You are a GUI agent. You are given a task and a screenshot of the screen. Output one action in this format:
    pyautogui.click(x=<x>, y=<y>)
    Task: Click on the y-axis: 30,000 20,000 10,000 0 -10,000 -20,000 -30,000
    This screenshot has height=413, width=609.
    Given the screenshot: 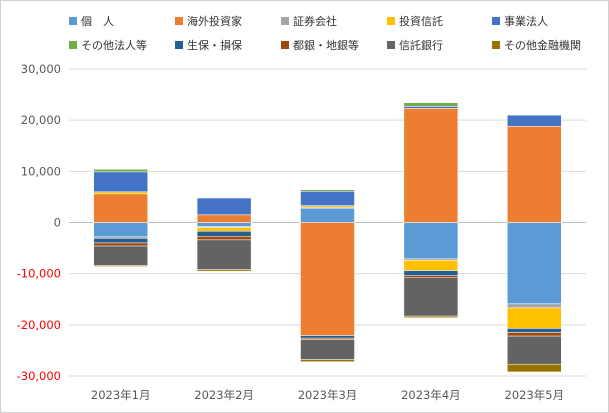 What is the action you would take?
    pyautogui.click(x=39, y=222)
    